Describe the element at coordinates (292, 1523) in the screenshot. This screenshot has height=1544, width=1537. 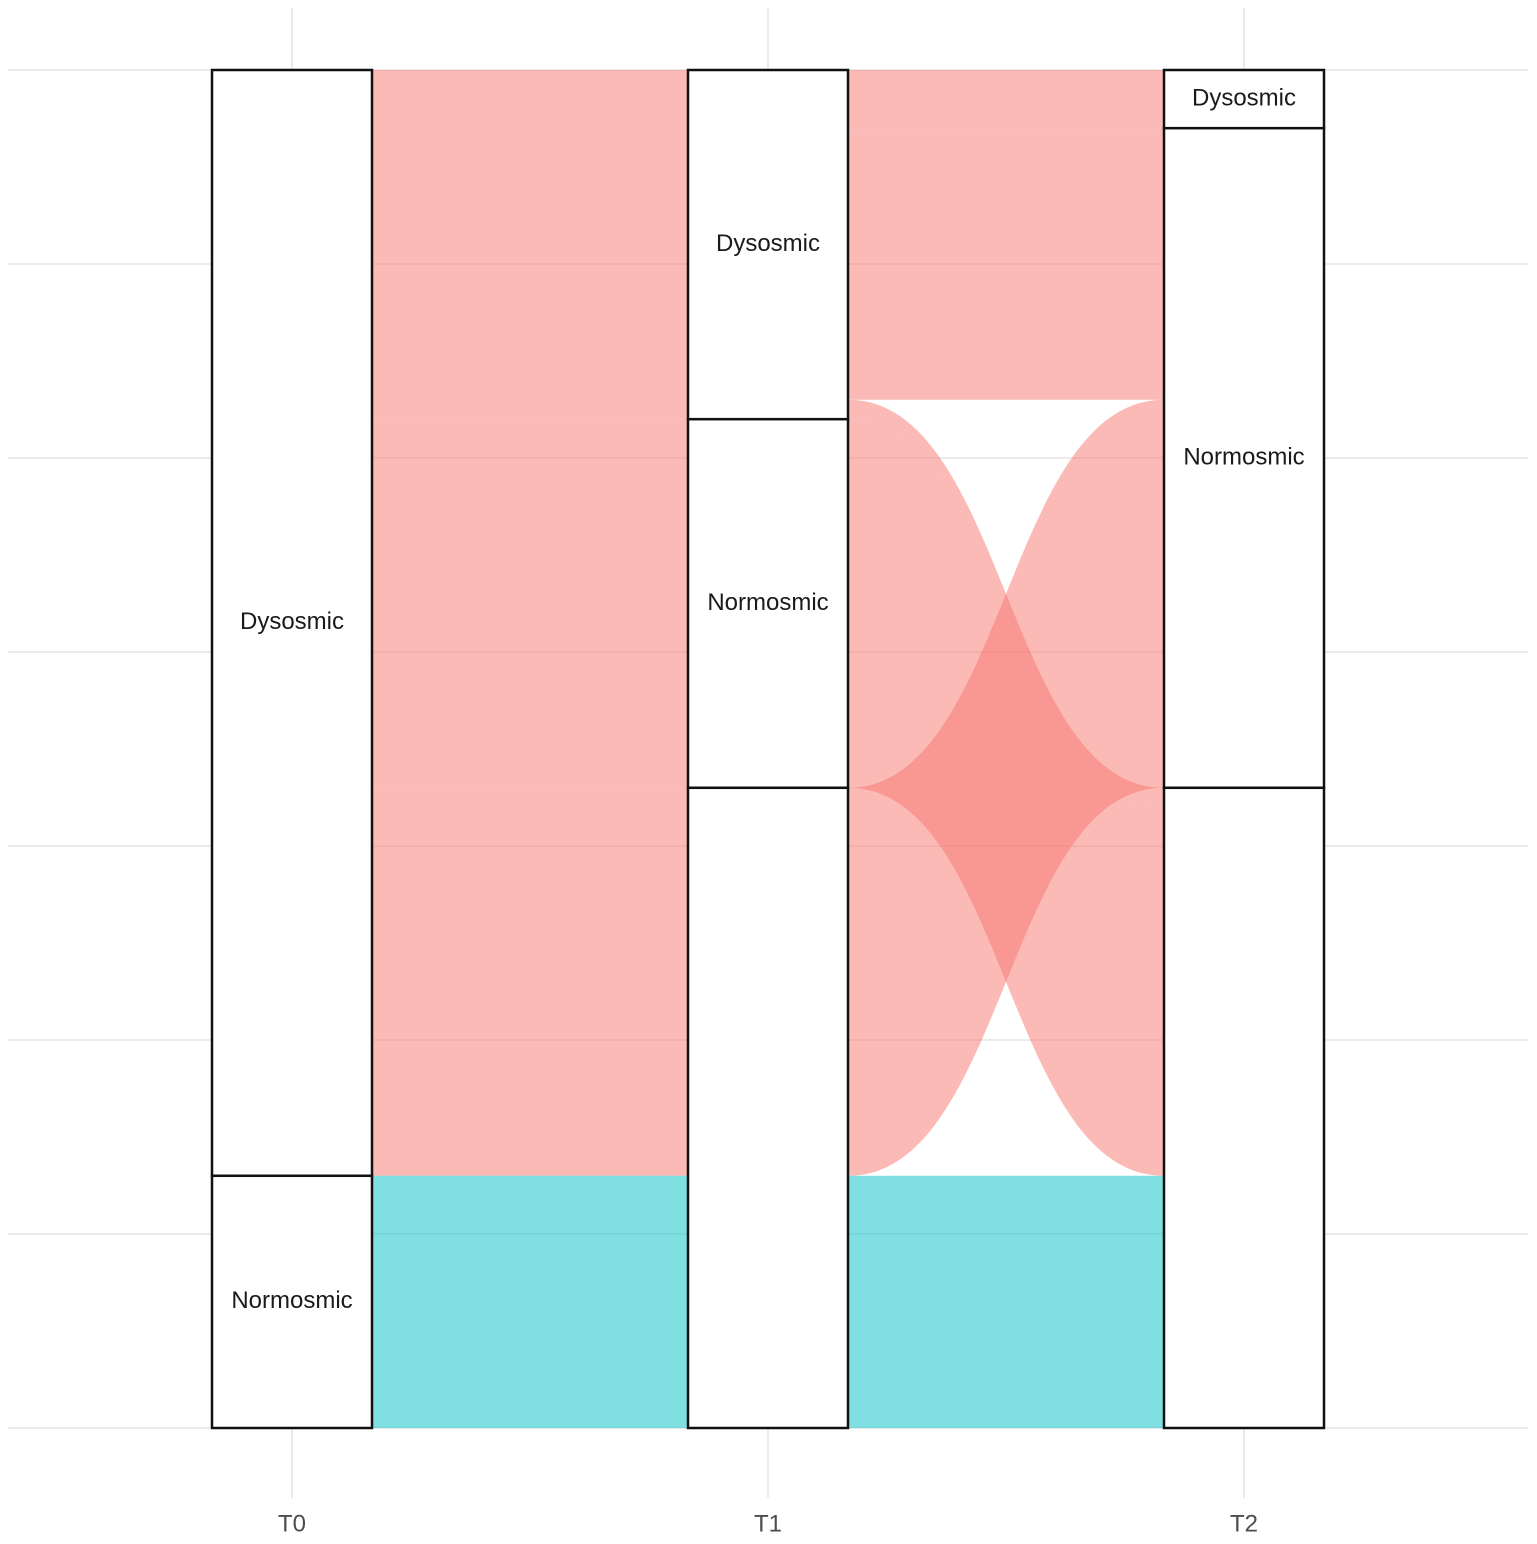
I see `x-axis-label: T0` at that location.